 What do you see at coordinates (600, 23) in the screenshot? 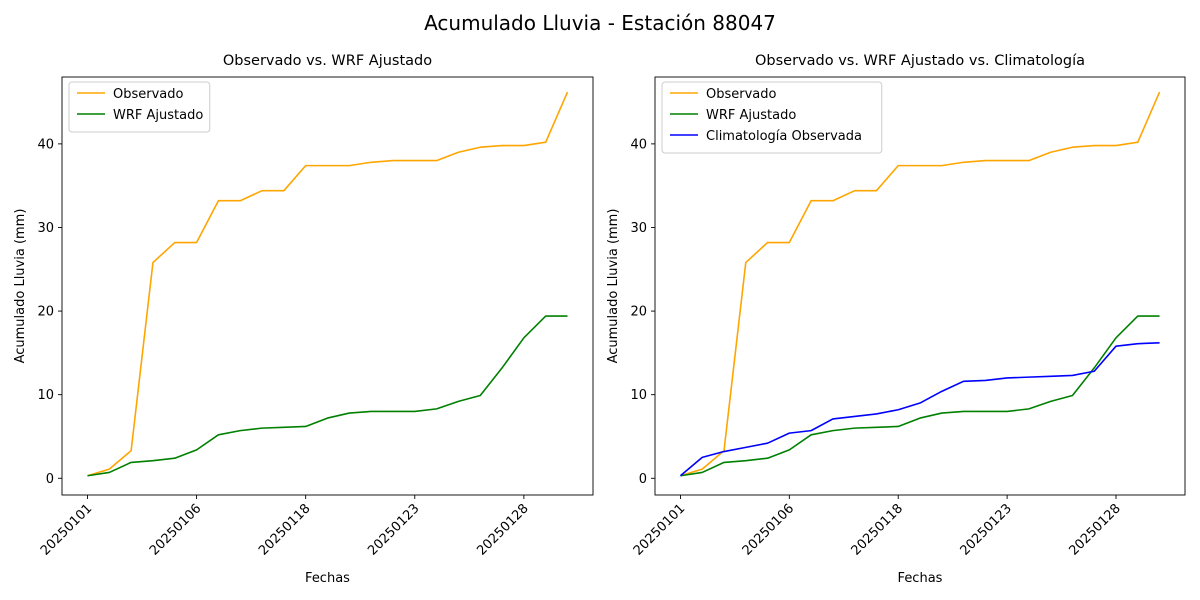
I see `figure-title: Acumulado Lluvia - Estación 88047` at bounding box center [600, 23].